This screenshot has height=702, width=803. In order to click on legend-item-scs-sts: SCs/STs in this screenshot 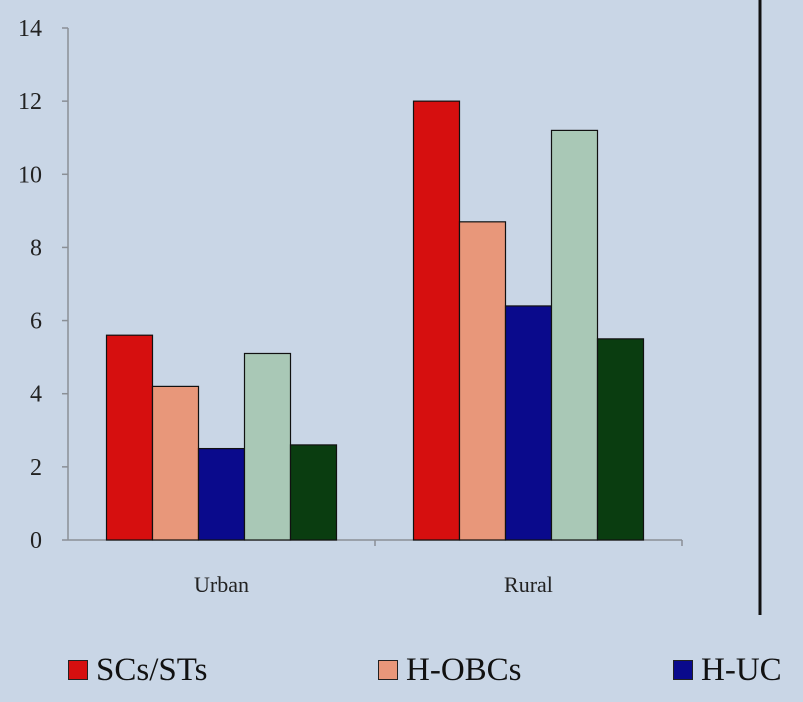, I will do `click(137, 670)`.